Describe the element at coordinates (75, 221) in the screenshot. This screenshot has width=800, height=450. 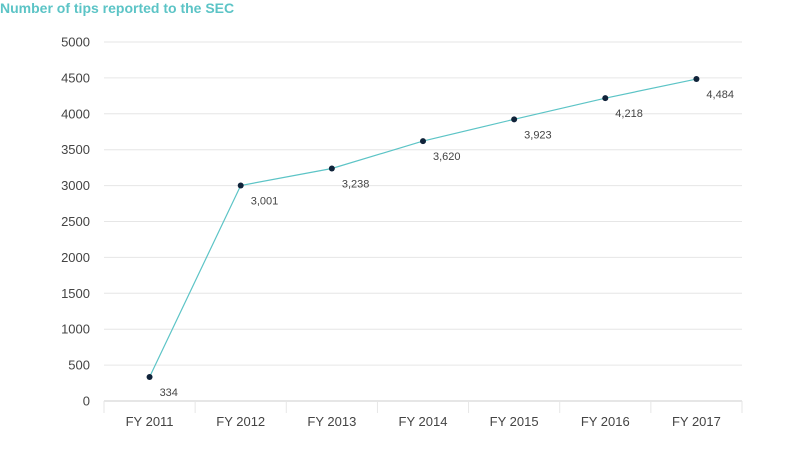
I see `y-tick-label: 2500` at that location.